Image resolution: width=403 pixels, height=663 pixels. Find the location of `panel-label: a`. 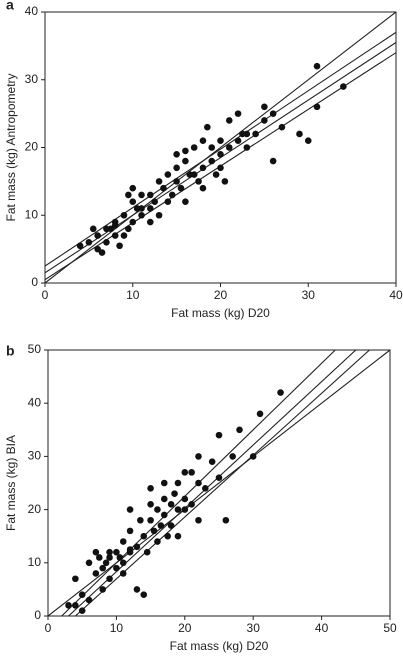

panel-label: a is located at coordinates (10, 6).